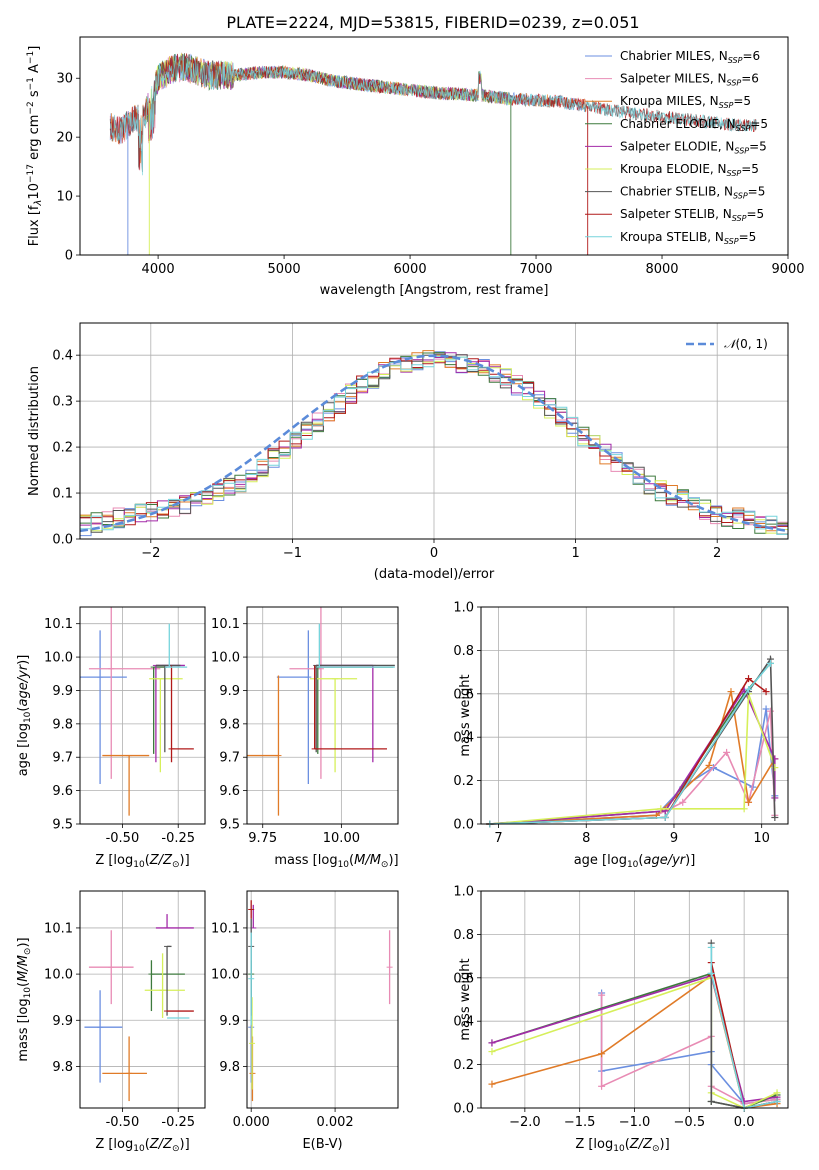 The width and height of the screenshot is (819, 1170). I want to click on weight_vs_Z-axes: −2.0 −1.5 −1.0 −0.5 0.0 0.0 0.2 0.4 0.6 0.8 1.0, so click(620, 1007).